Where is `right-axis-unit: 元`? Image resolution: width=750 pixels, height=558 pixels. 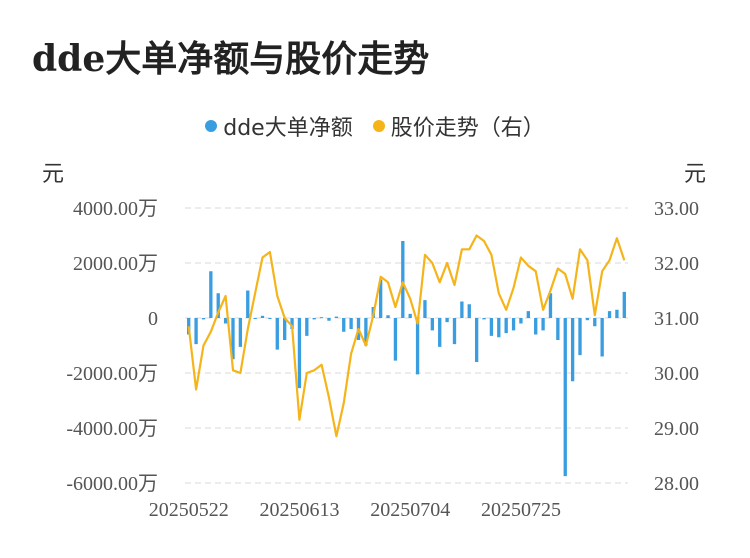 right-axis-unit: 元 is located at coordinates (695, 174).